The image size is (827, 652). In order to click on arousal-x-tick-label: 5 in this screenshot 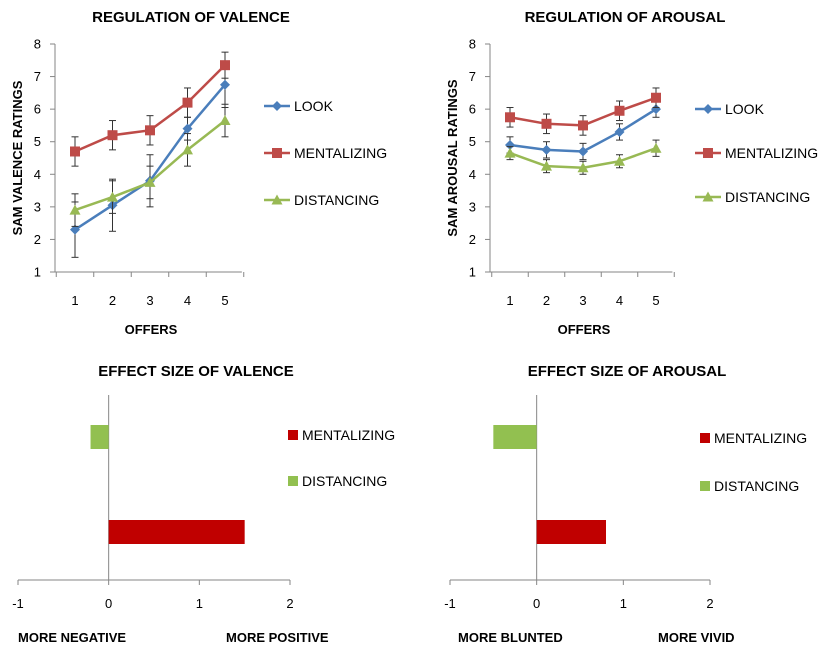, I will do `click(655, 300)`.